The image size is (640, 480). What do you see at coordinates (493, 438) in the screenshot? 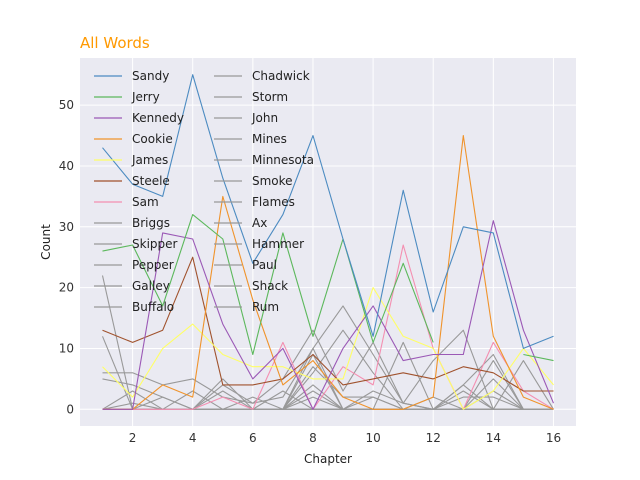
I see `x-tick-label: 14` at bounding box center [493, 438].